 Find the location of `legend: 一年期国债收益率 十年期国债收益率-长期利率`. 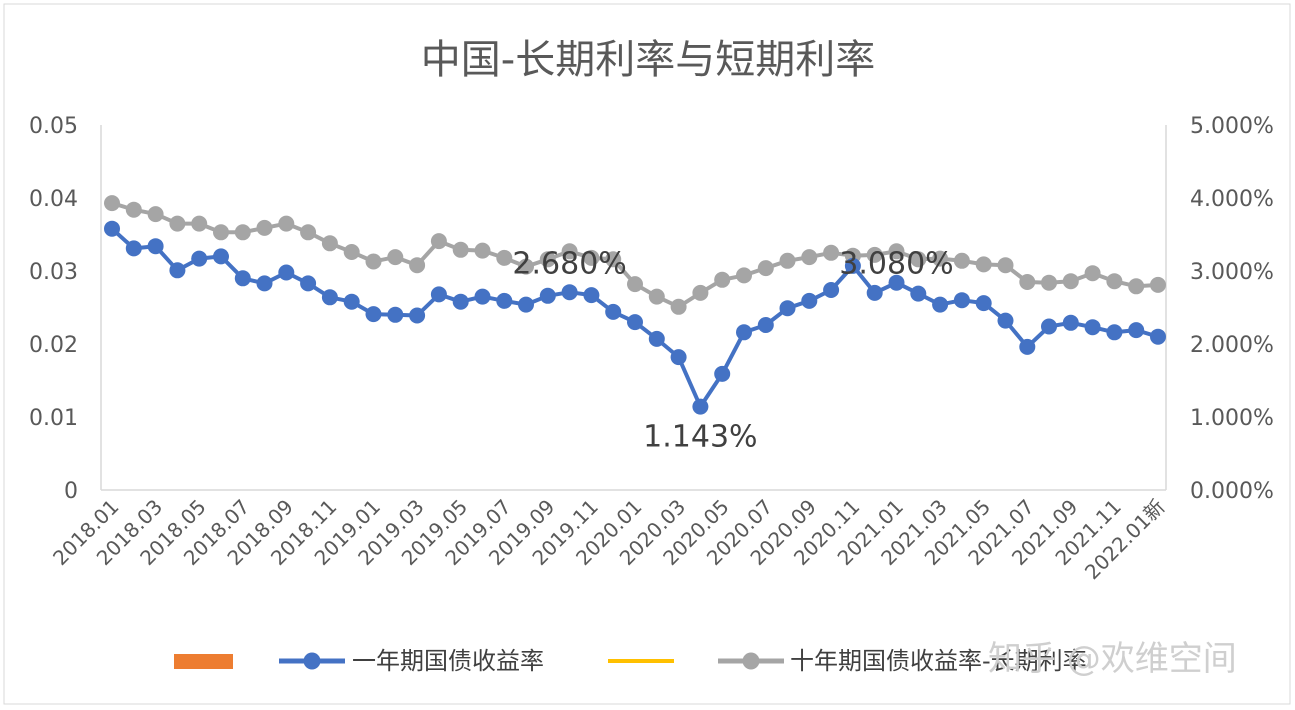

legend: 一年期国债收益率 十年期国债收益率-长期利率 is located at coordinates (630, 661).